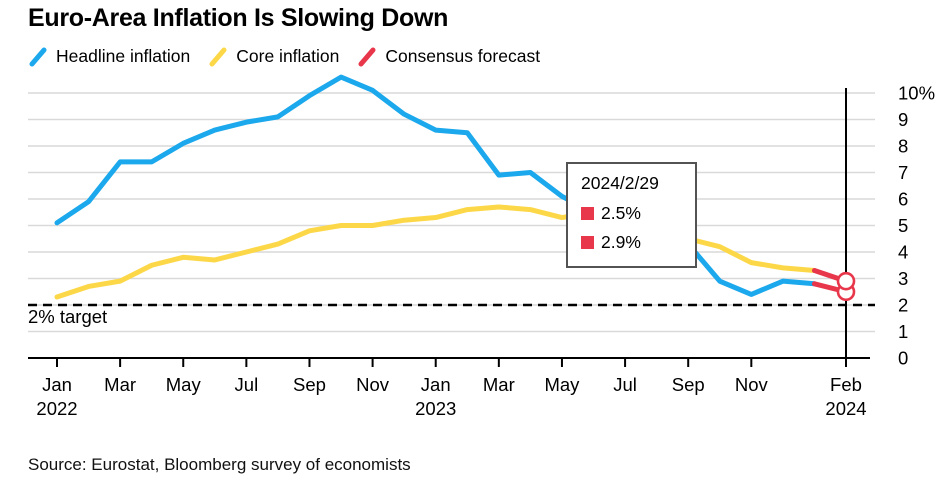 The image size is (948, 487). Describe the element at coordinates (903, 331) in the screenshot. I see `y-tick-label: 1` at that location.